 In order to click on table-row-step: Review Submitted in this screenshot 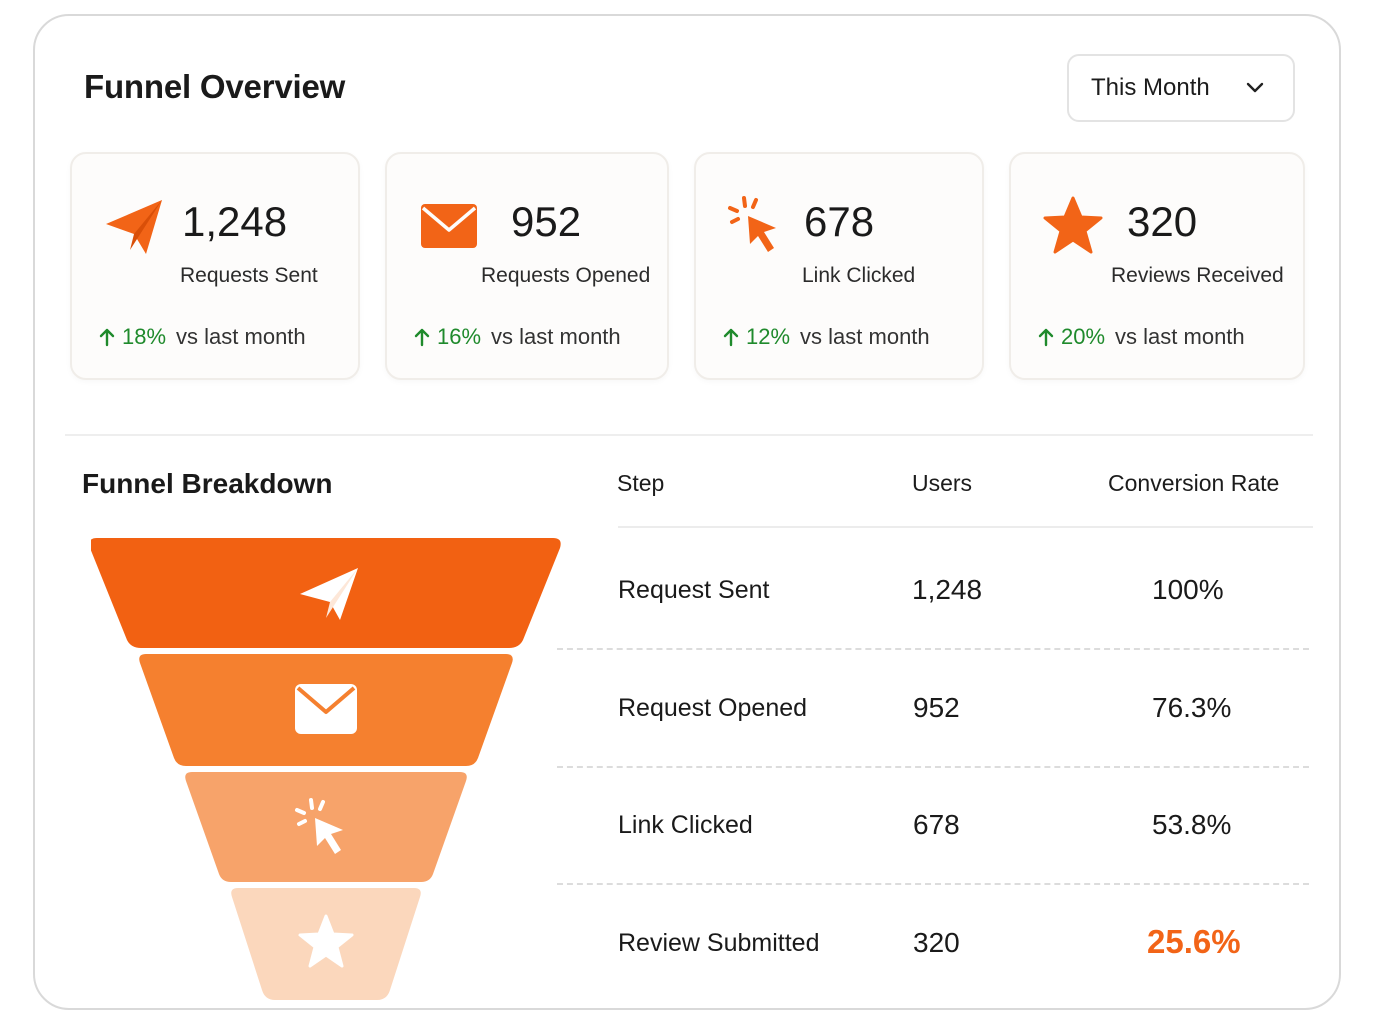, I will do `click(719, 943)`.